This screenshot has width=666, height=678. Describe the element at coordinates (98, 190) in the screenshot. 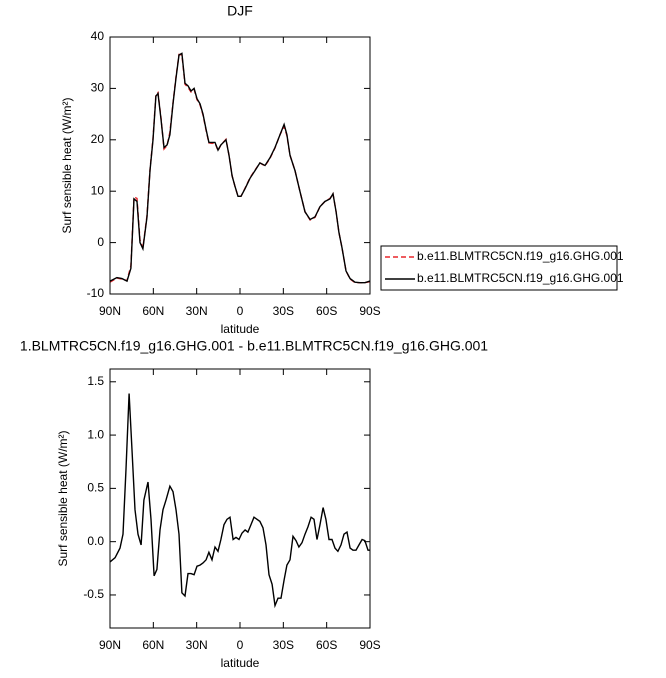

I see `y-tick-label: 10` at that location.